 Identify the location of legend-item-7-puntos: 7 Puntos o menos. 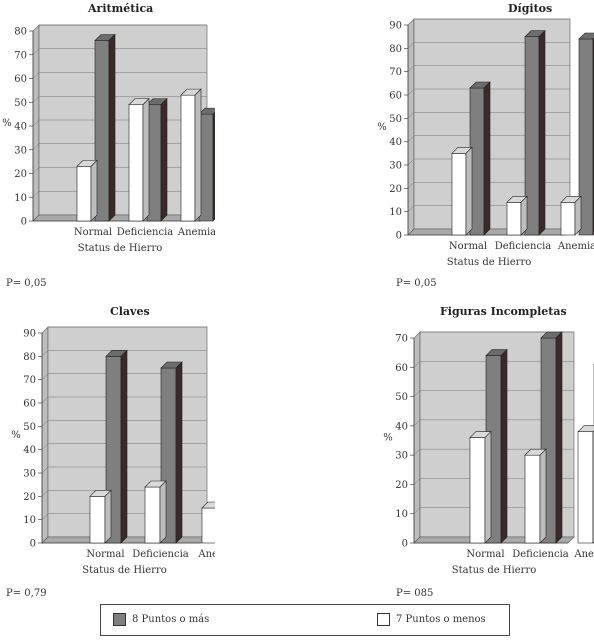
(431, 619).